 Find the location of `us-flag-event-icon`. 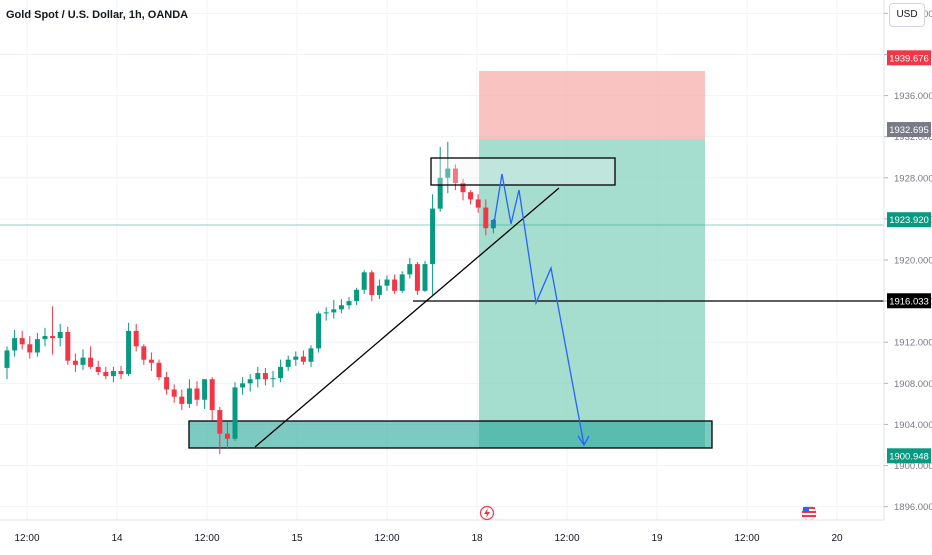

us-flag-event-icon is located at coordinates (809, 513).